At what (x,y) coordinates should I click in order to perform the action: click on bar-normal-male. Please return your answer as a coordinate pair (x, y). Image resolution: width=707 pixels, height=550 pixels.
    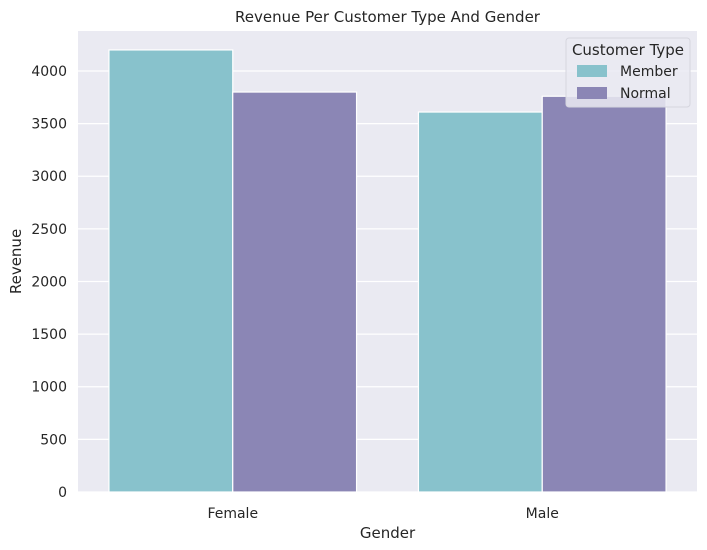
    Looking at the image, I should click on (604, 294).